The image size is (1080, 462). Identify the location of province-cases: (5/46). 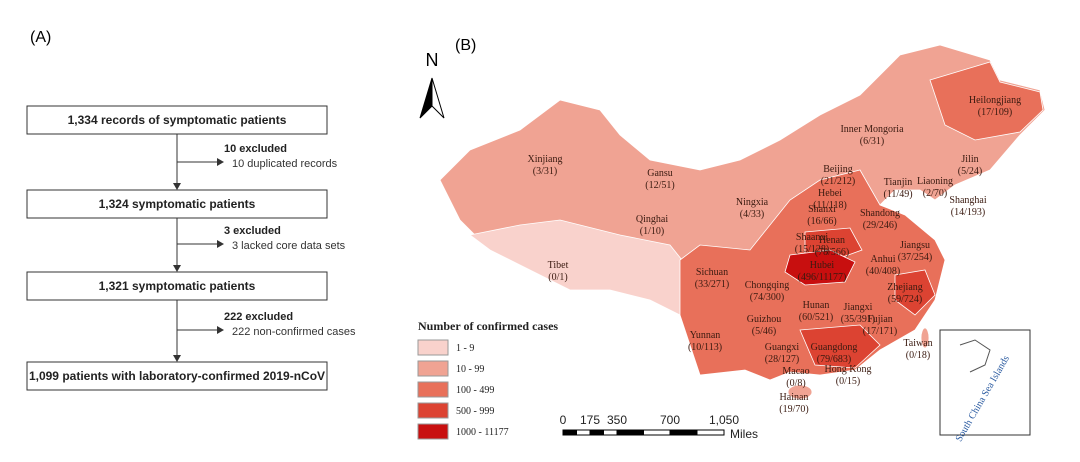
(764, 331).